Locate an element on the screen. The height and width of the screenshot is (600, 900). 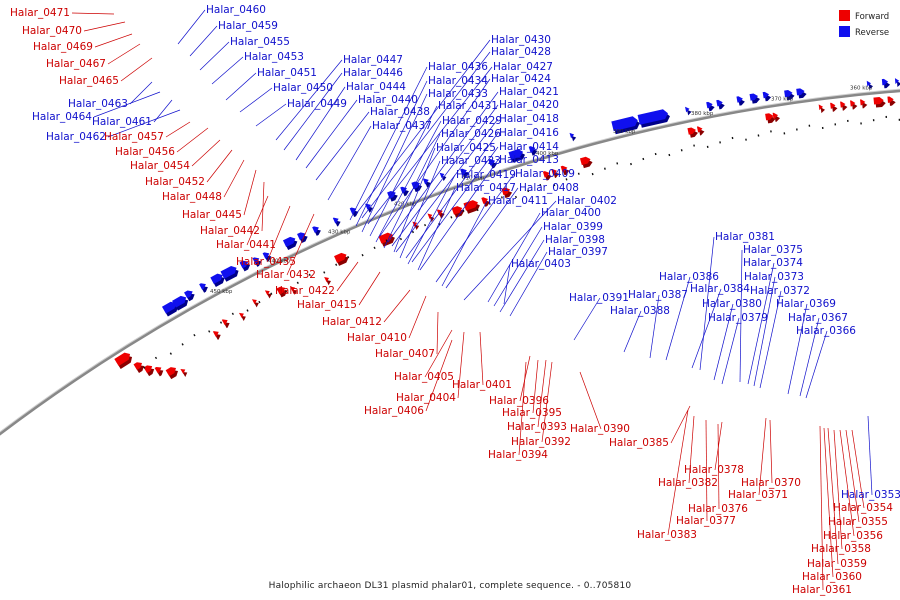
gene-label-halar-0398: Halar_0398 is located at coordinates (575, 240).